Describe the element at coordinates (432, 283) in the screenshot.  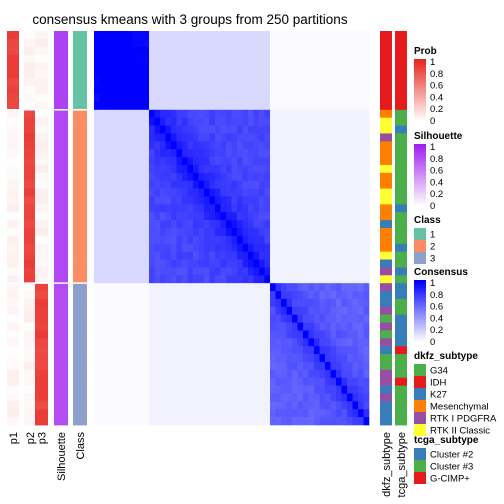
I see `consensus-tick-label: 1` at that location.